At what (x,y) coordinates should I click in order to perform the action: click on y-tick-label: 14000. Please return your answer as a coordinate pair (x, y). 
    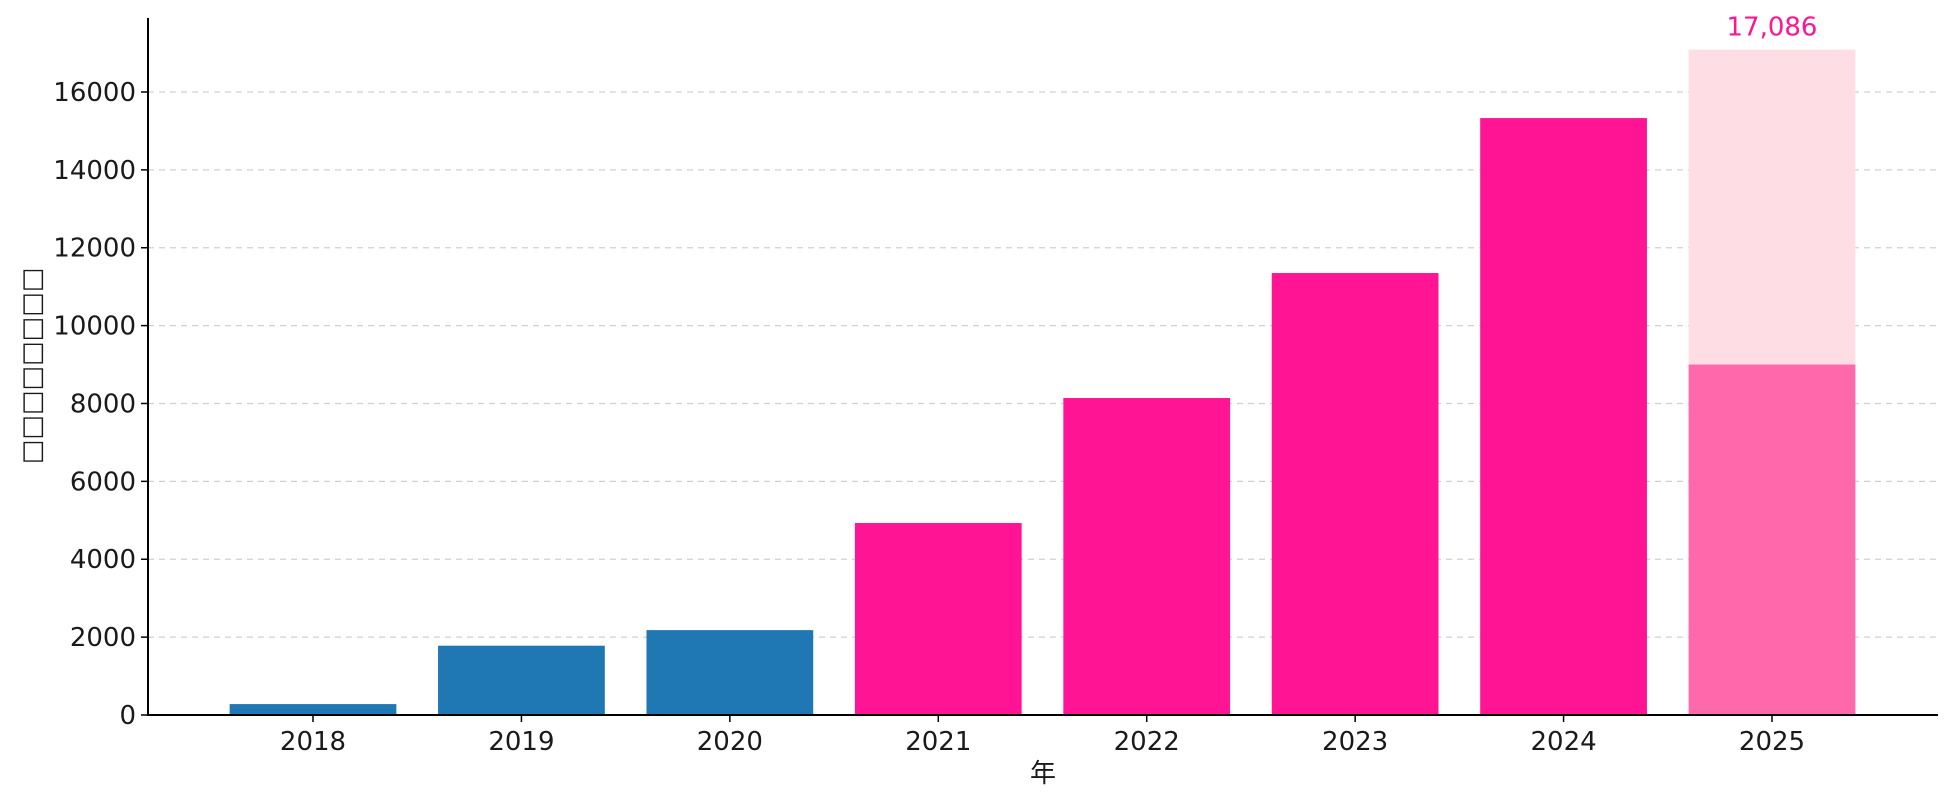
    Looking at the image, I should click on (94, 171).